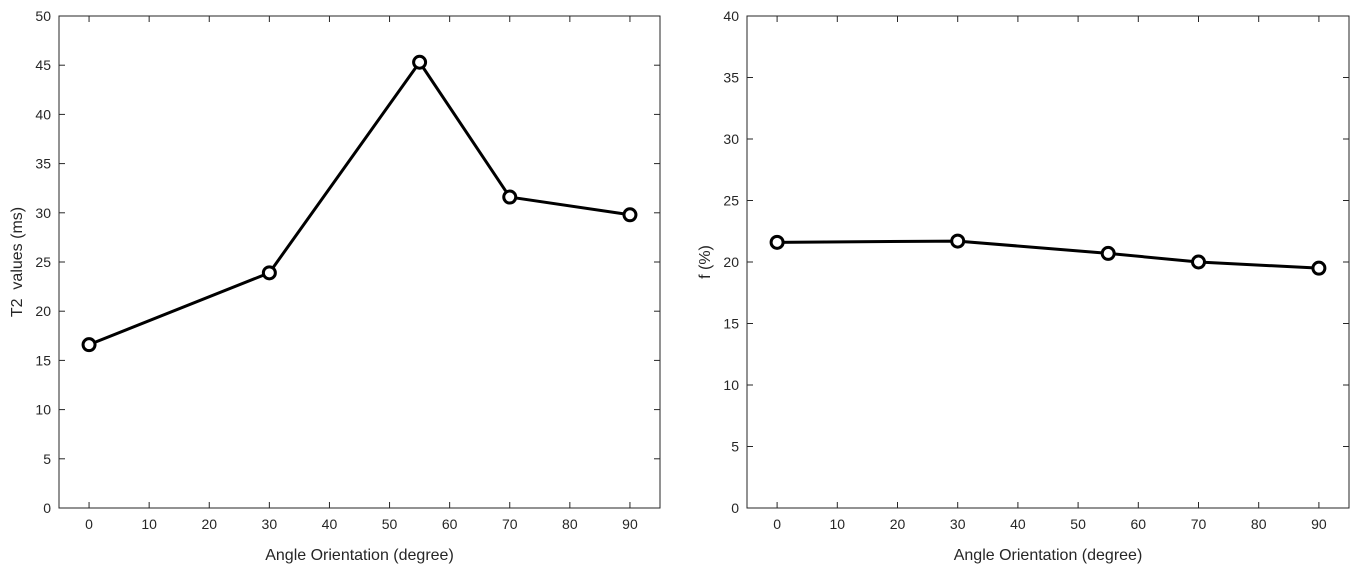 Image resolution: width=1358 pixels, height=569 pixels. What do you see at coordinates (17, 262) in the screenshot?
I see `y-axis-label: T2 values (ms)` at bounding box center [17, 262].